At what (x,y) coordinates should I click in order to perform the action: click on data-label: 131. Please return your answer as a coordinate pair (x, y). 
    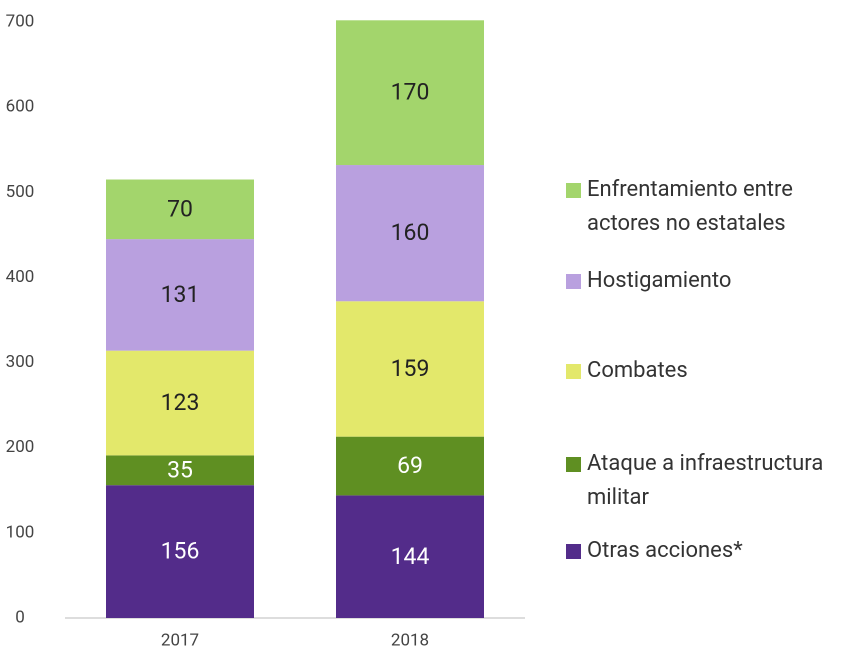
    Looking at the image, I should click on (180, 294).